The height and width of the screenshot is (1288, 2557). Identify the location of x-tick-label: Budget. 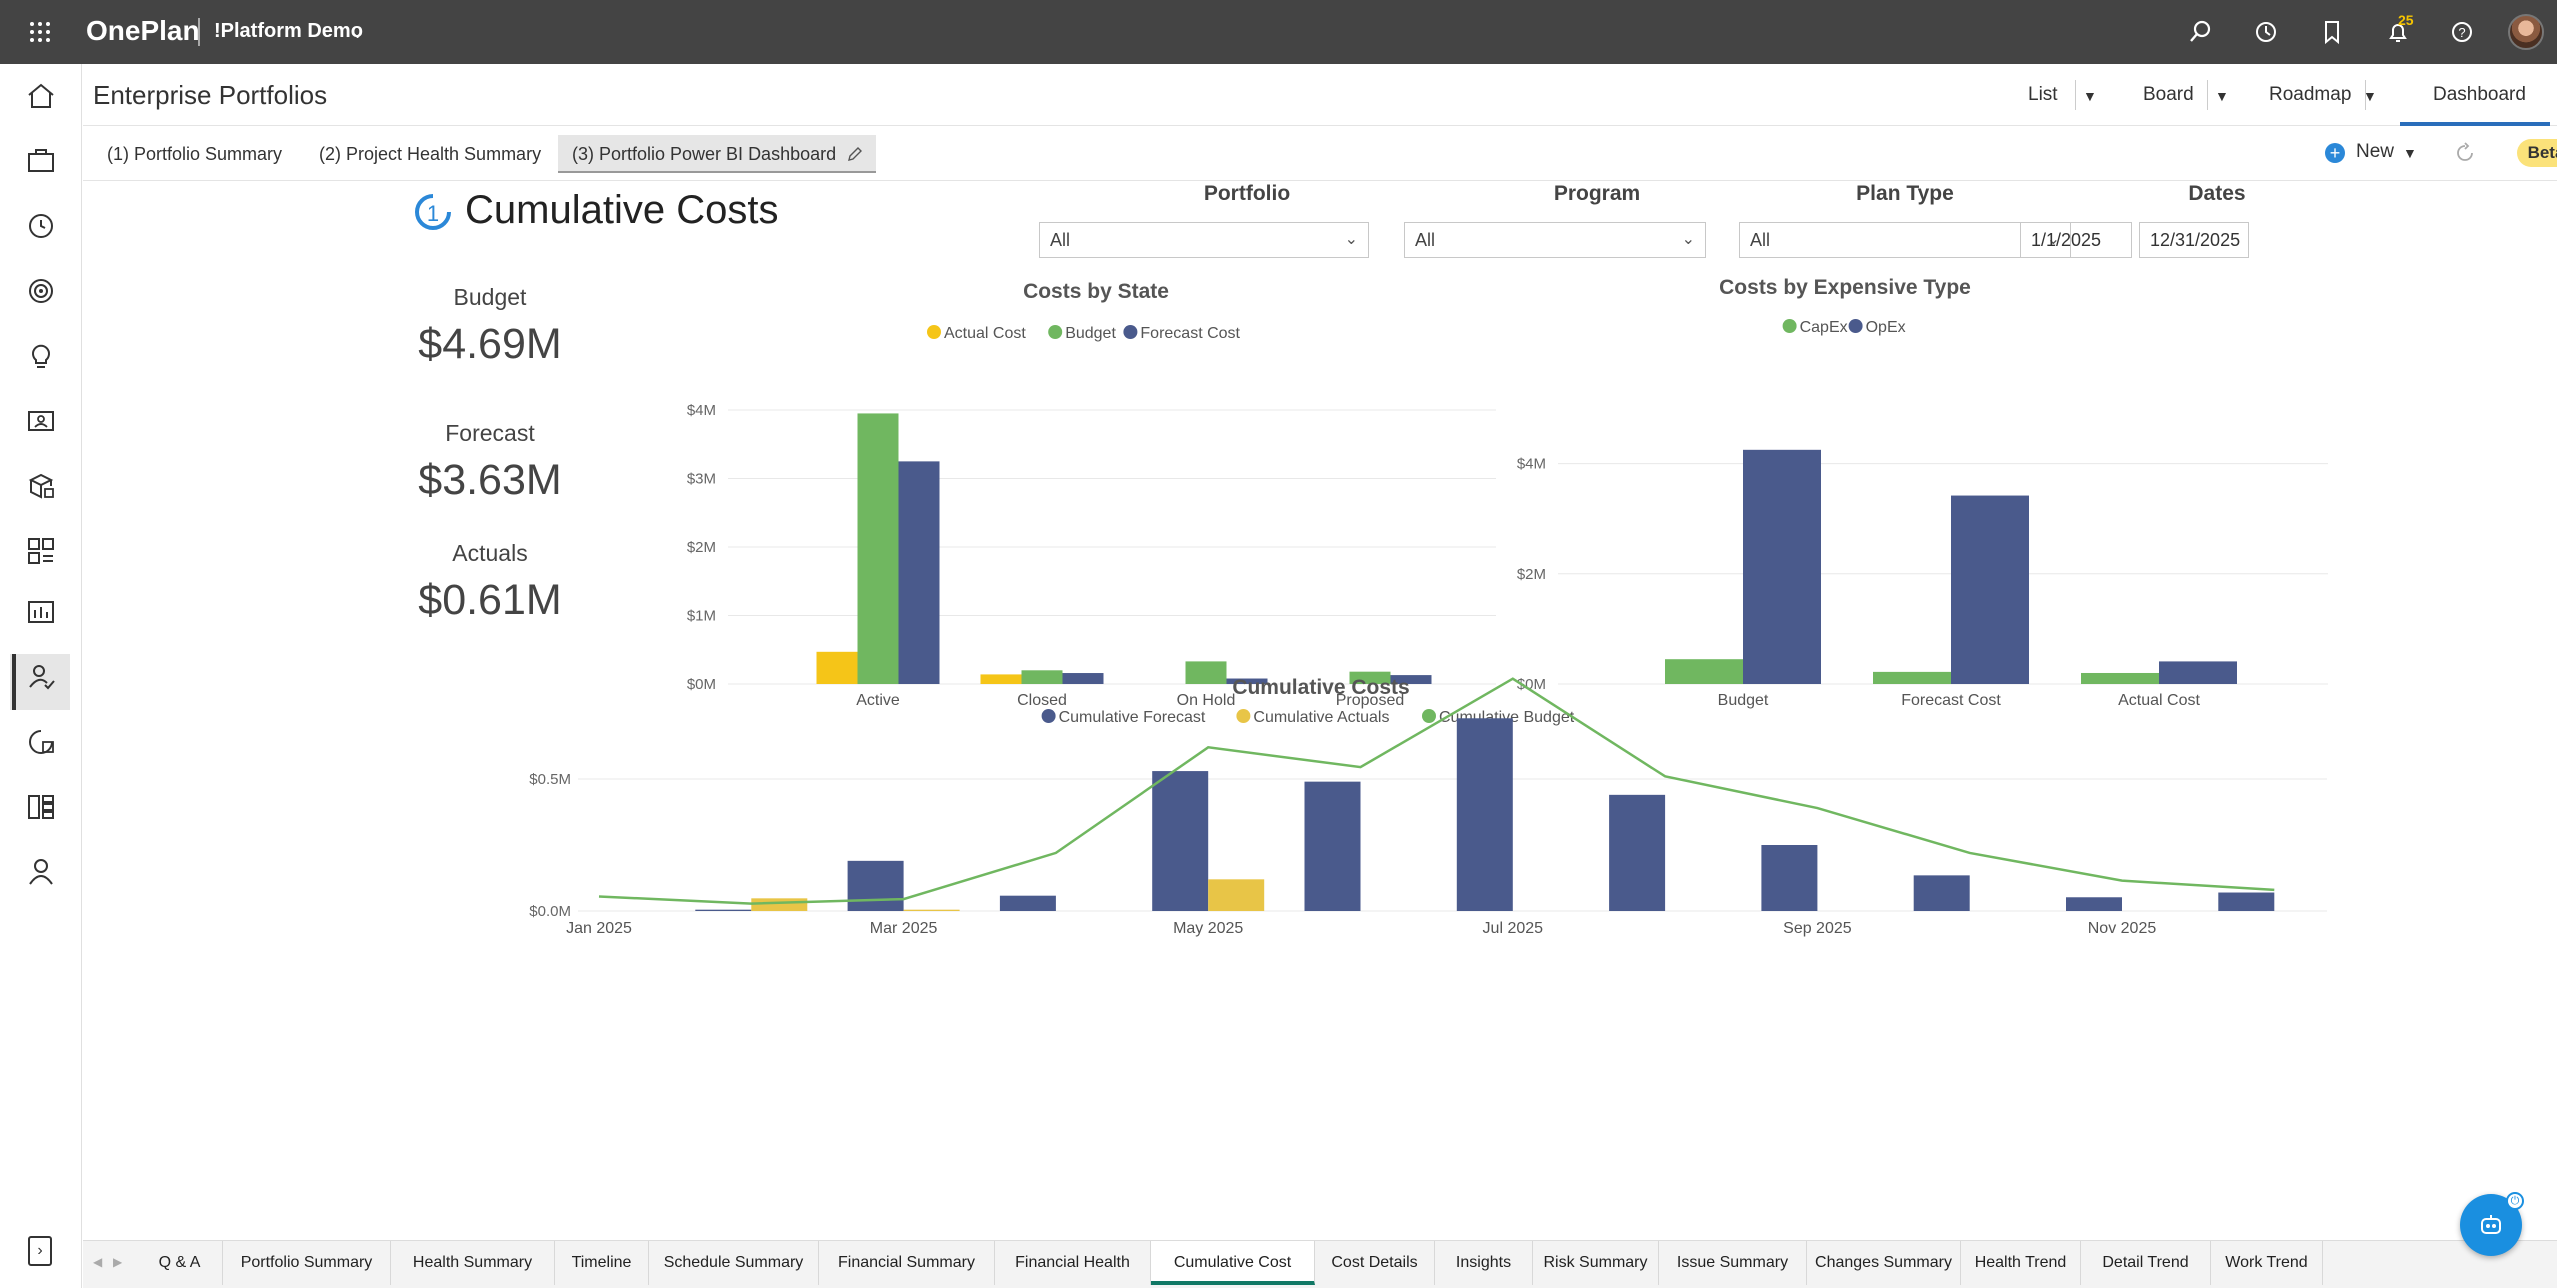
(1743, 700).